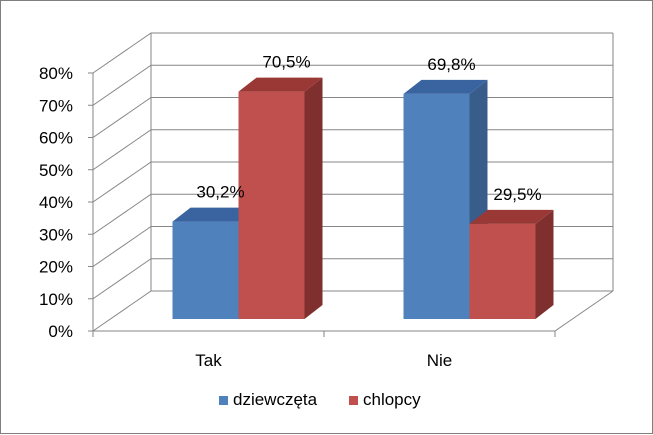 Image resolution: width=653 pixels, height=435 pixels. Describe the element at coordinates (56, 105) in the screenshot. I see `y-tick-label: 70%` at that location.